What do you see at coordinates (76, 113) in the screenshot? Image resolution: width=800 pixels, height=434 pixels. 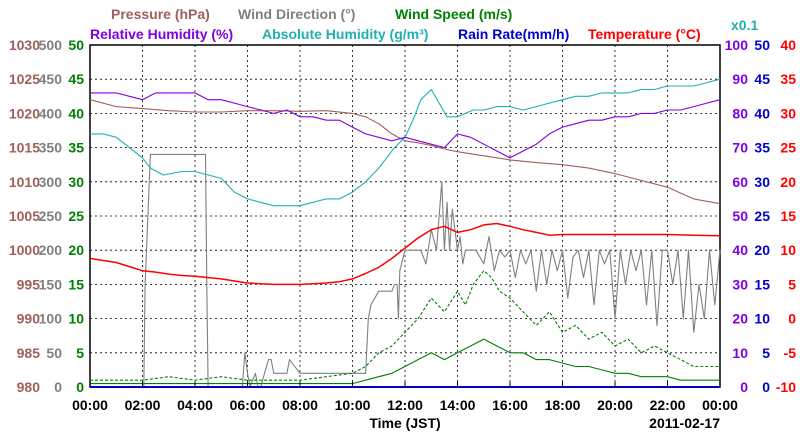 I see `y-tick-wind-speed: 40` at bounding box center [76, 113].